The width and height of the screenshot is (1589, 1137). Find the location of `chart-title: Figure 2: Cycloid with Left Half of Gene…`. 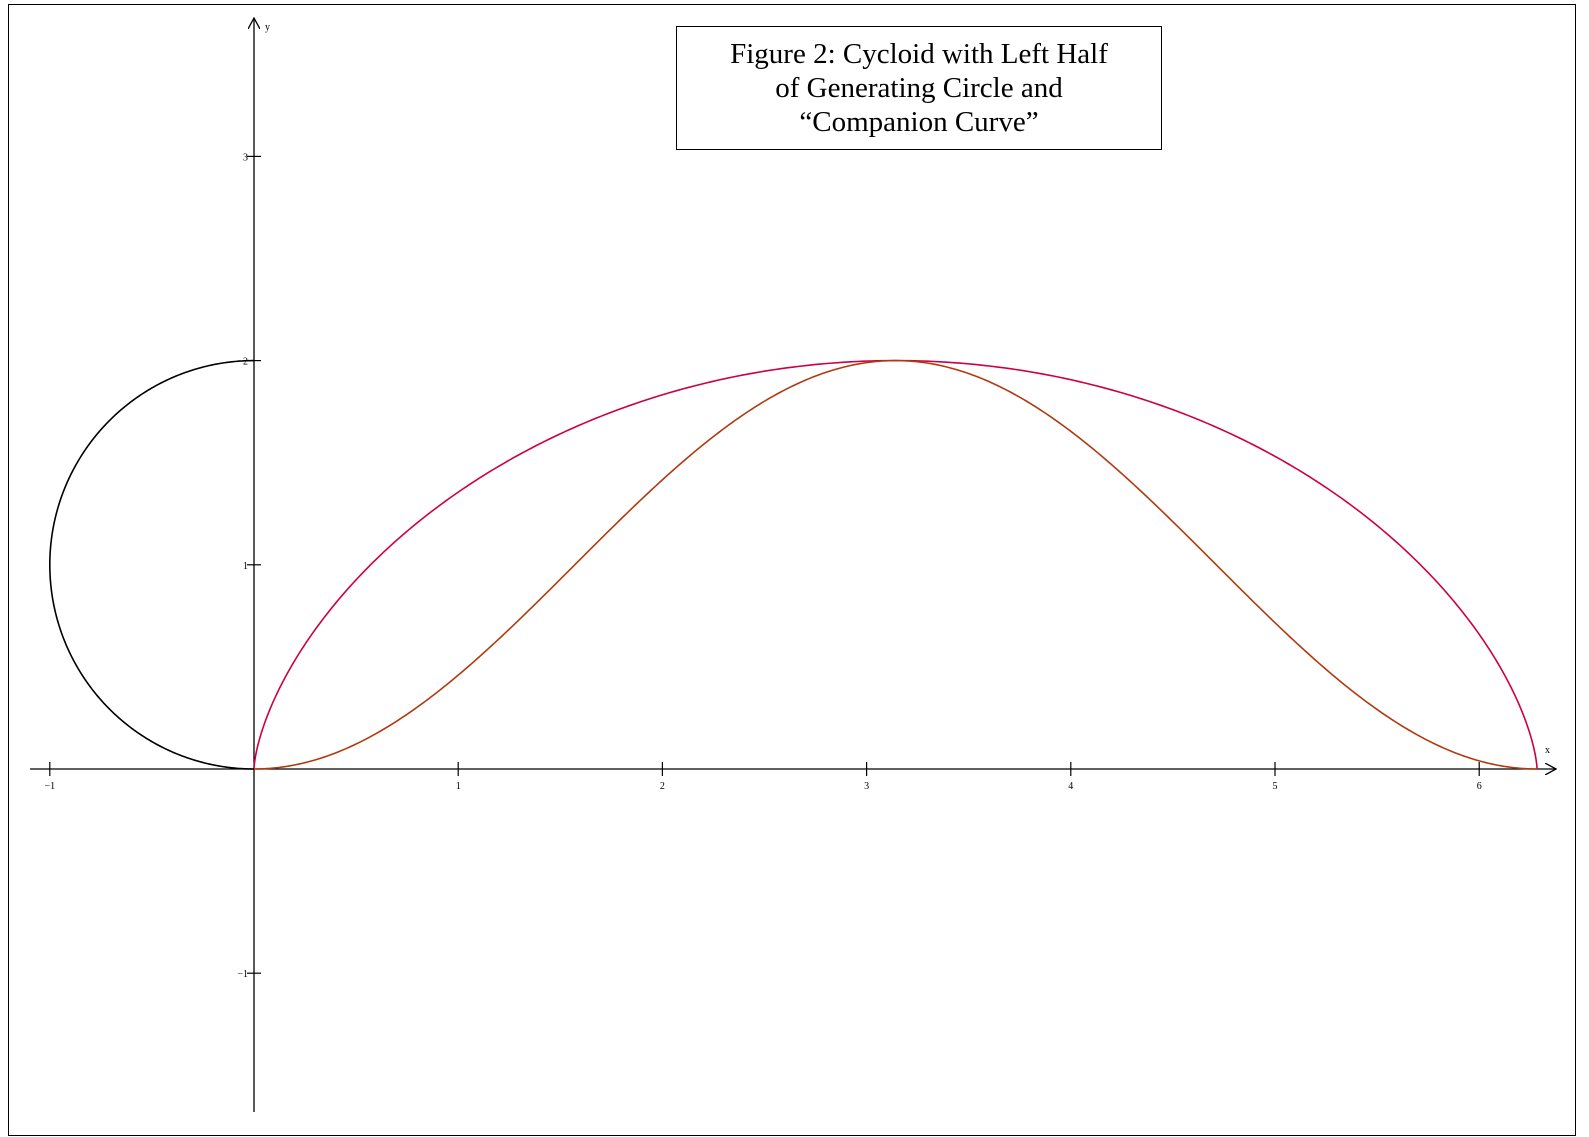

chart-title: Figure 2: Cycloid with Left Half of Gene… is located at coordinates (919, 88).